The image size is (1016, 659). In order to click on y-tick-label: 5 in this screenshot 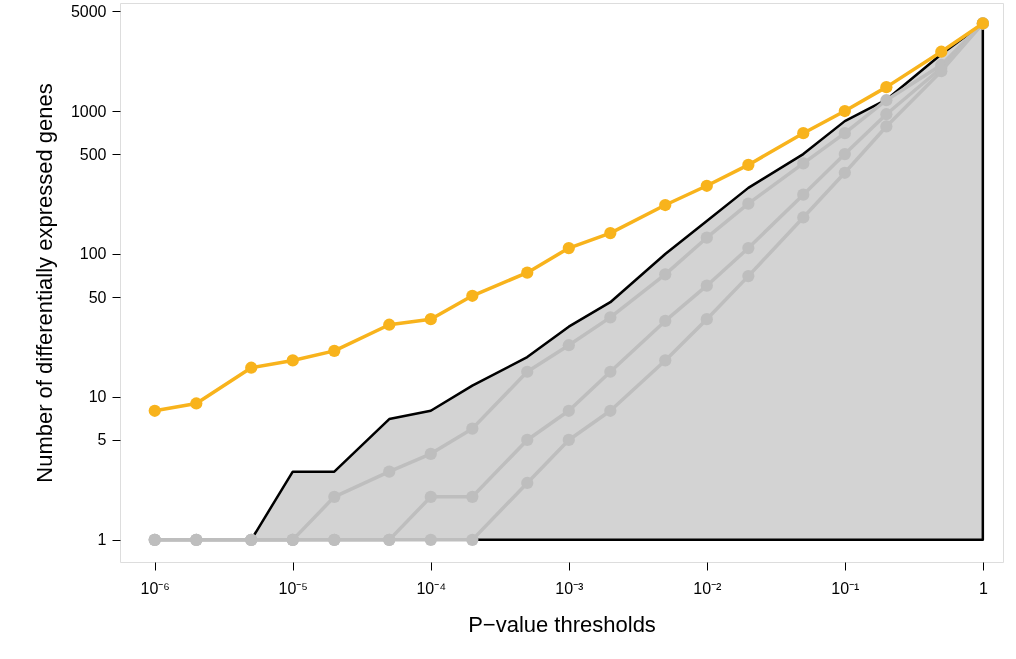, I will do `click(102, 440)`.